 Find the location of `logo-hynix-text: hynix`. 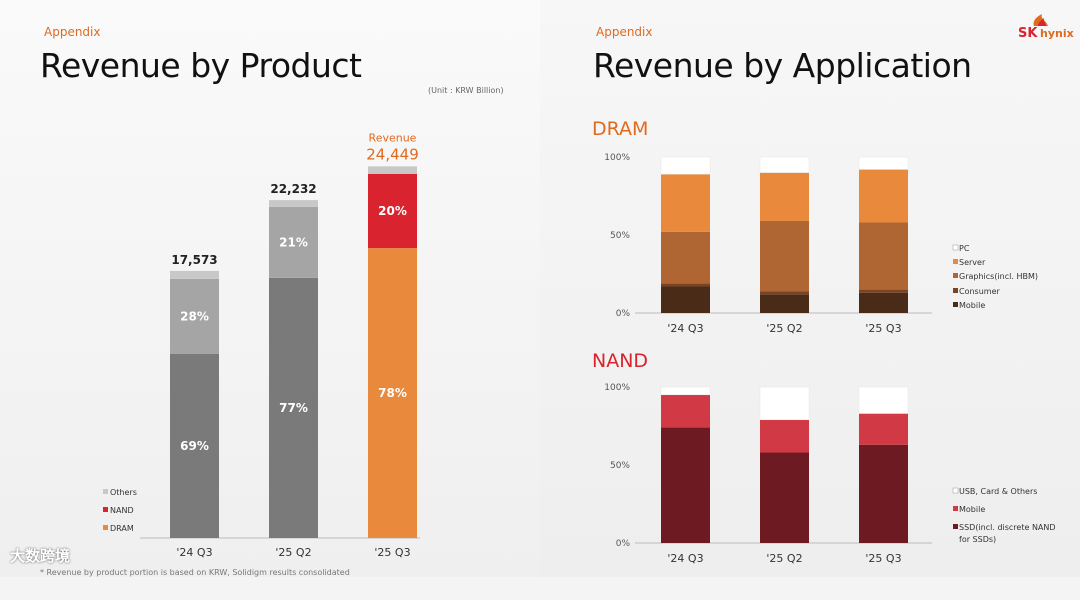

logo-hynix-text: hynix is located at coordinates (1057, 33).